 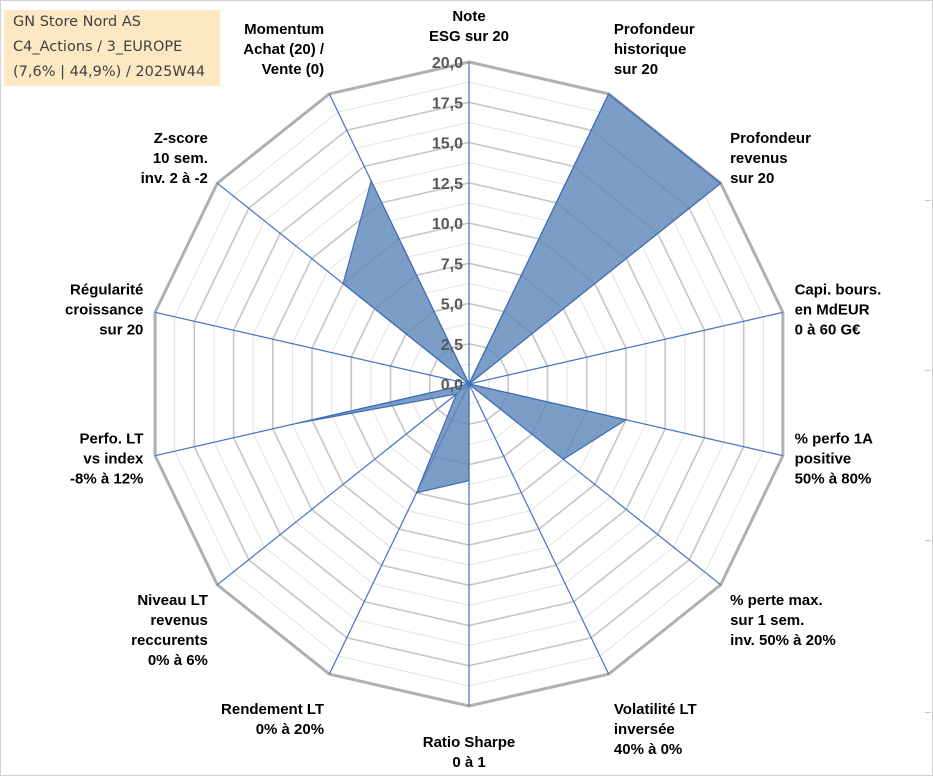 What do you see at coordinates (181, 138) in the screenshot?
I see `category-label-line: Z-score` at bounding box center [181, 138].